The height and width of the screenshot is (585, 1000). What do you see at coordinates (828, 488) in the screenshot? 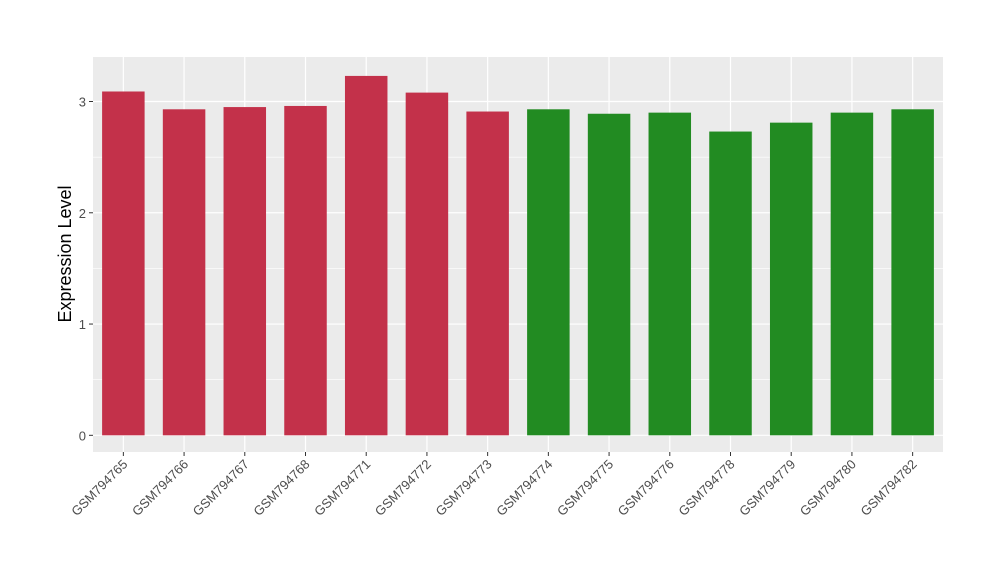
I see `x-tick-label: GSM794780` at bounding box center [828, 488].